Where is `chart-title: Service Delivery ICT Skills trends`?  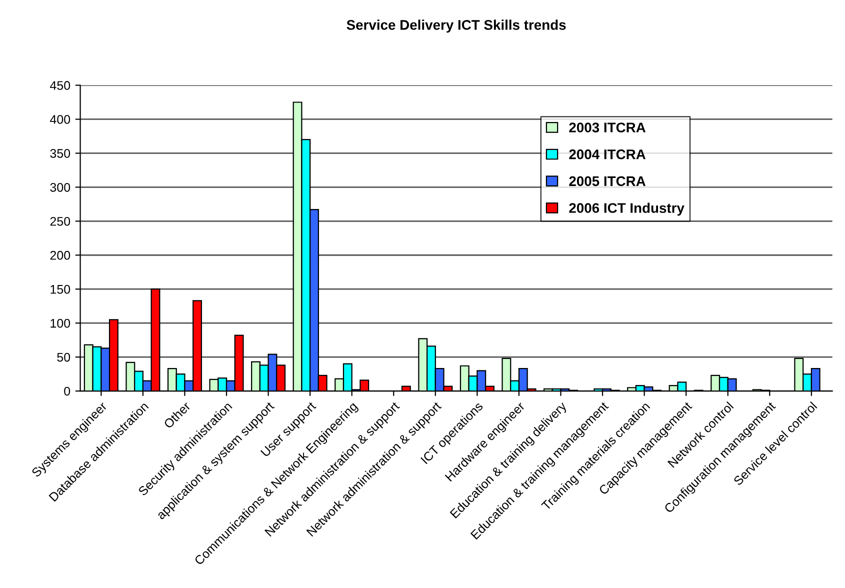
chart-title: Service Delivery ICT Skills trends is located at coordinates (456, 26).